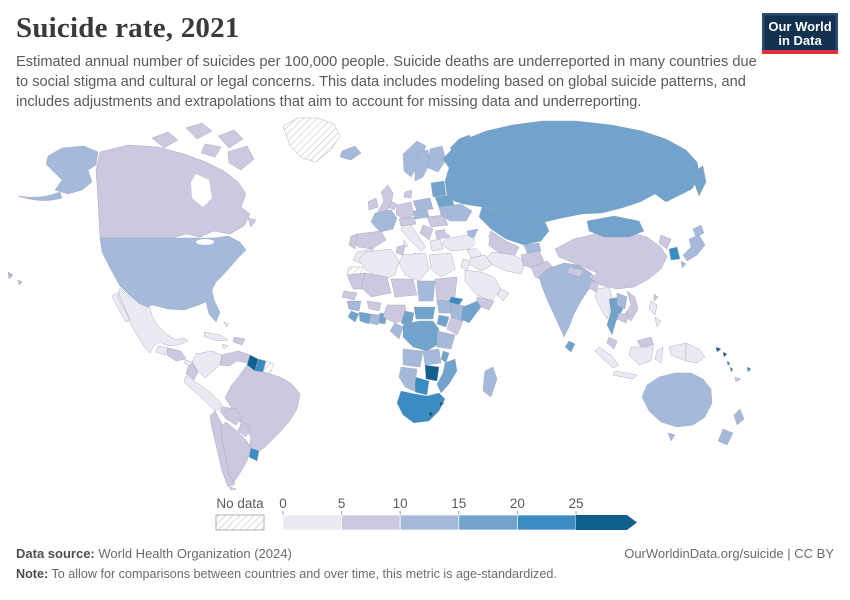 The image size is (850, 600). I want to click on country-russia, so click(574, 171).